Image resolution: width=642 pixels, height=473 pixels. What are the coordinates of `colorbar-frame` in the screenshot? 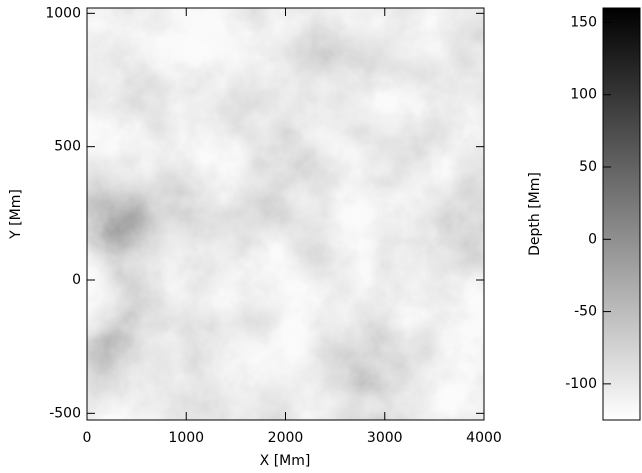 It's located at (621, 214).